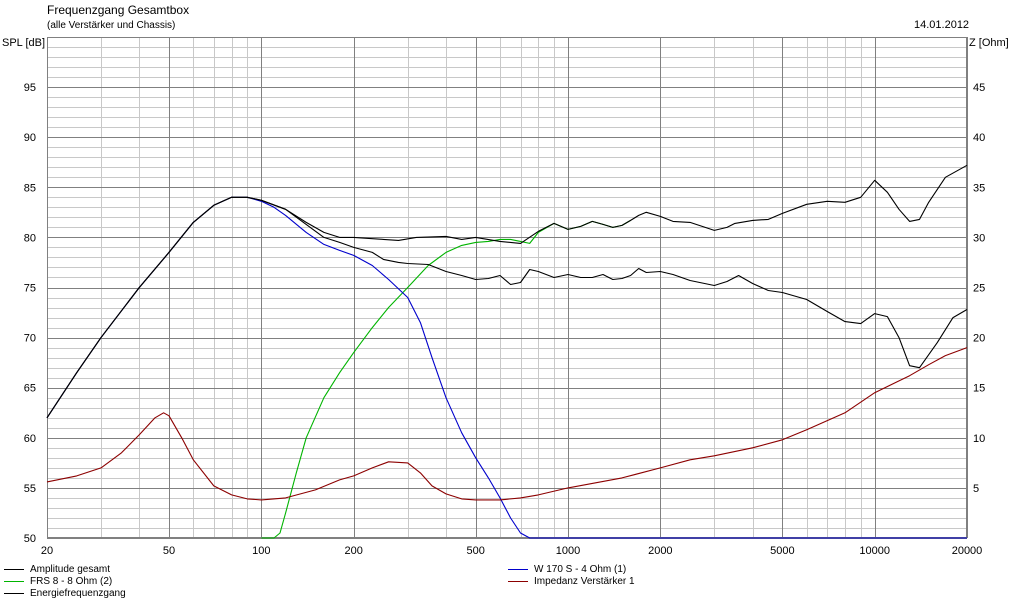  I want to click on y-axis-label: SPL [dB], so click(24, 43).